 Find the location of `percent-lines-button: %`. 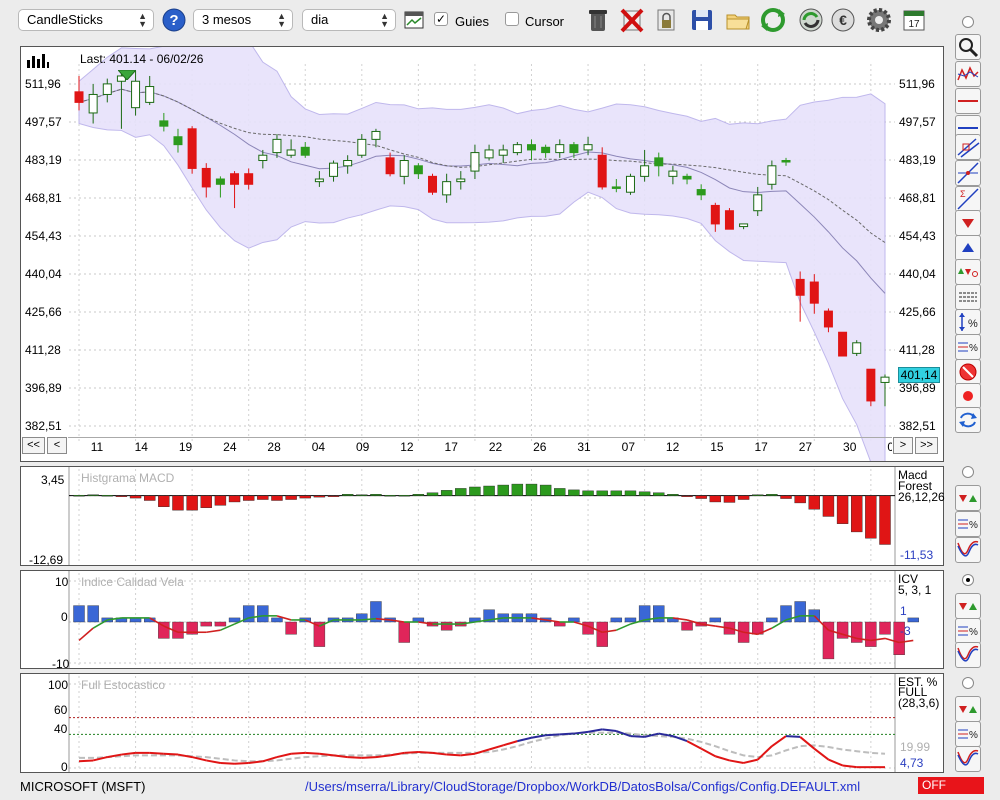

percent-lines-button: % is located at coordinates (968, 347).